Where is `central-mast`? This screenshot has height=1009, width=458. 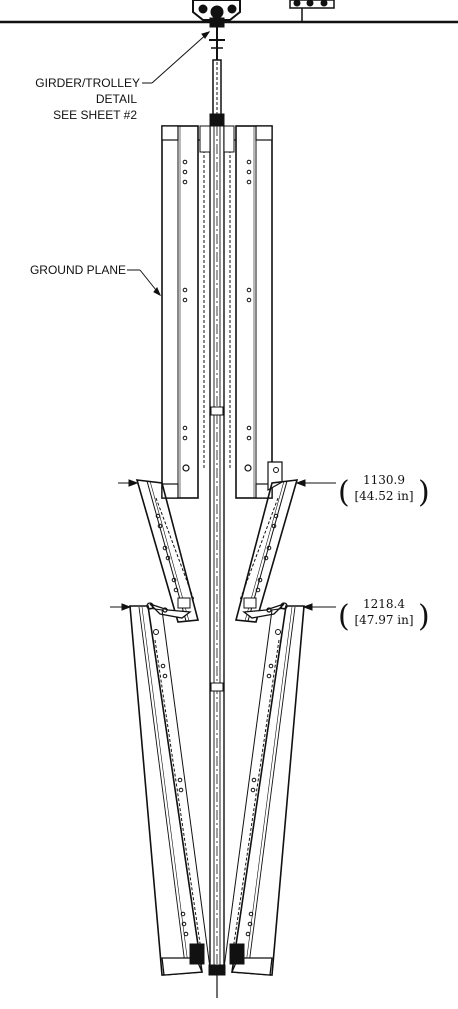
central-mast is located at coordinates (217, 562).